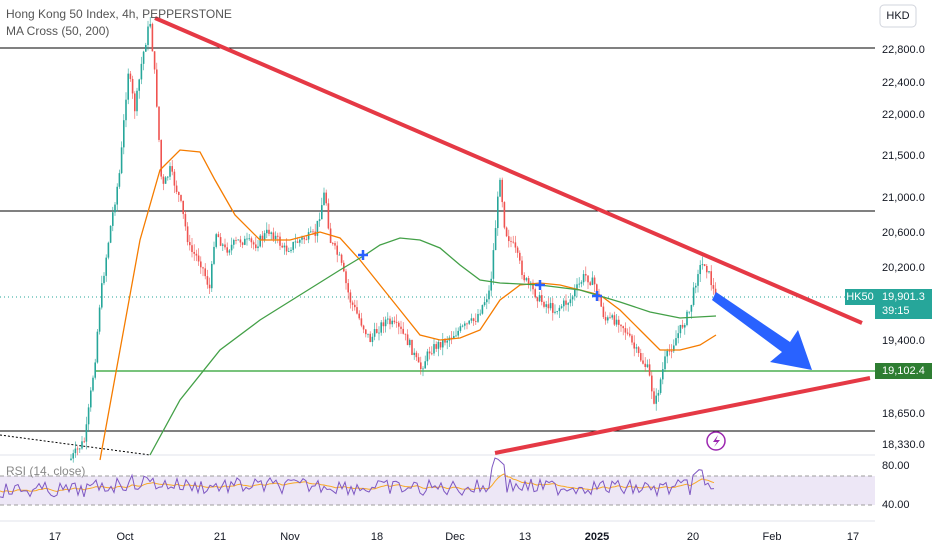 The image size is (932, 555). Describe the element at coordinates (57, 31) in the screenshot. I see `indicator: MA Cross (50, 200)` at that location.